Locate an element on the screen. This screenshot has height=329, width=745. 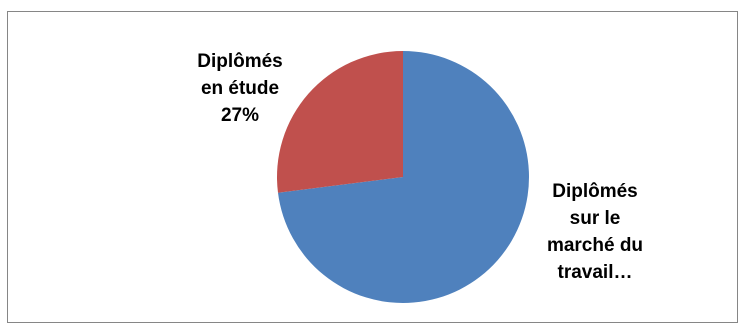
slice-label-in-study: Diplômés en étude 27% is located at coordinates (240, 88).